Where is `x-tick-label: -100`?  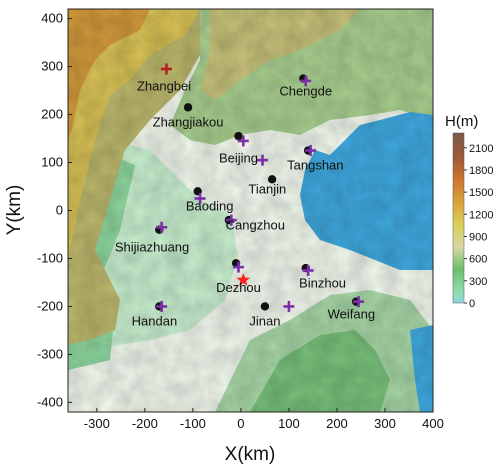
x-tick-label: -100 is located at coordinates (193, 423).